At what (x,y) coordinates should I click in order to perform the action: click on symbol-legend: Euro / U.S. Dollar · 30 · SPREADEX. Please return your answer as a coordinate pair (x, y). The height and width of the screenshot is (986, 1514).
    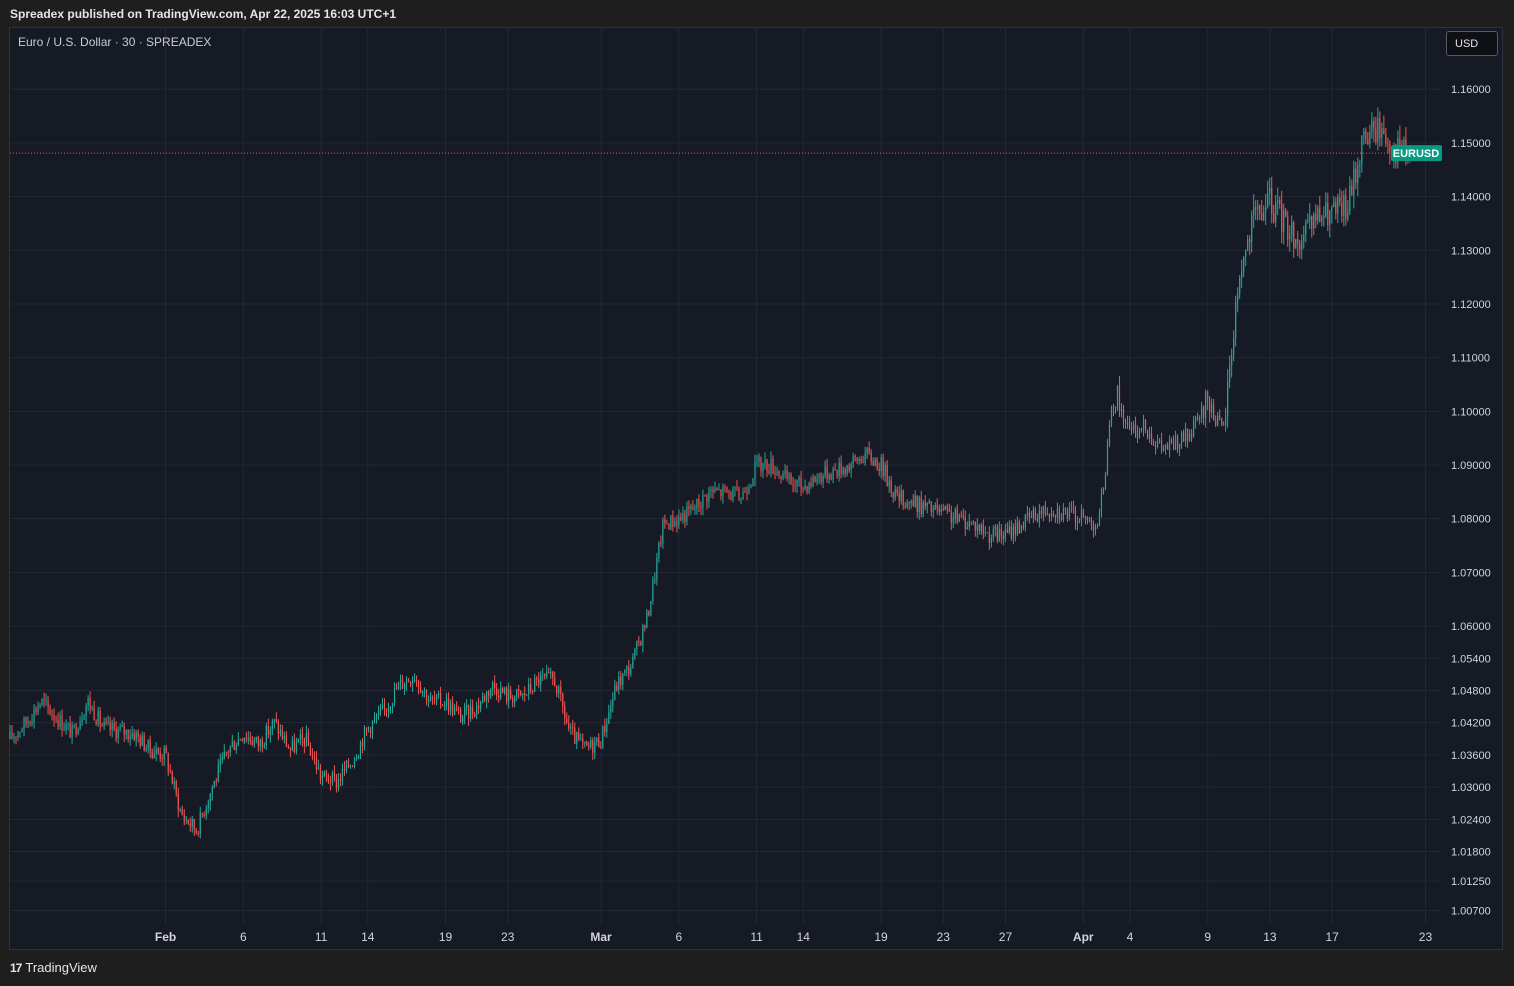
    Looking at the image, I should click on (115, 42).